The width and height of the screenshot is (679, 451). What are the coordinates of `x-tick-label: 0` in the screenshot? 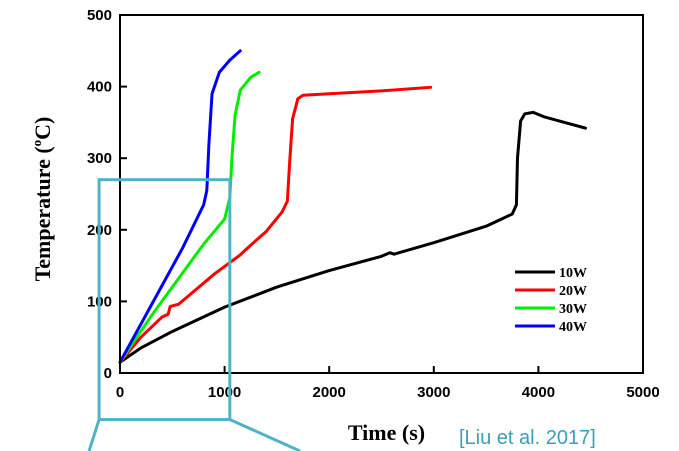 It's located at (120, 392).